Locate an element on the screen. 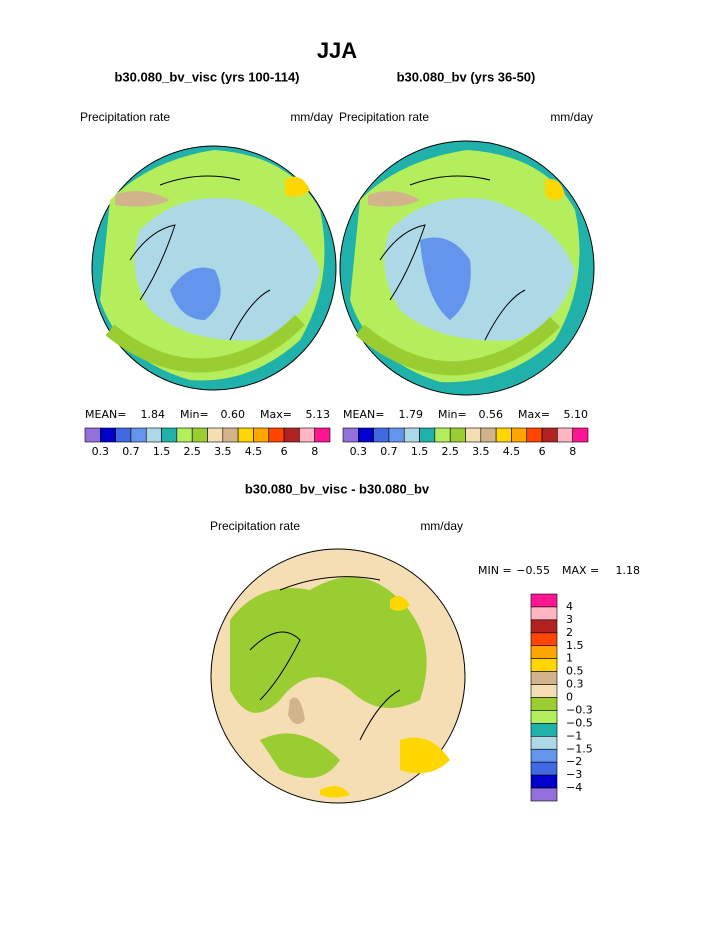 Image resolution: width=723 pixels, height=935 pixels. colorbar-label: 0.5 is located at coordinates (575, 671).